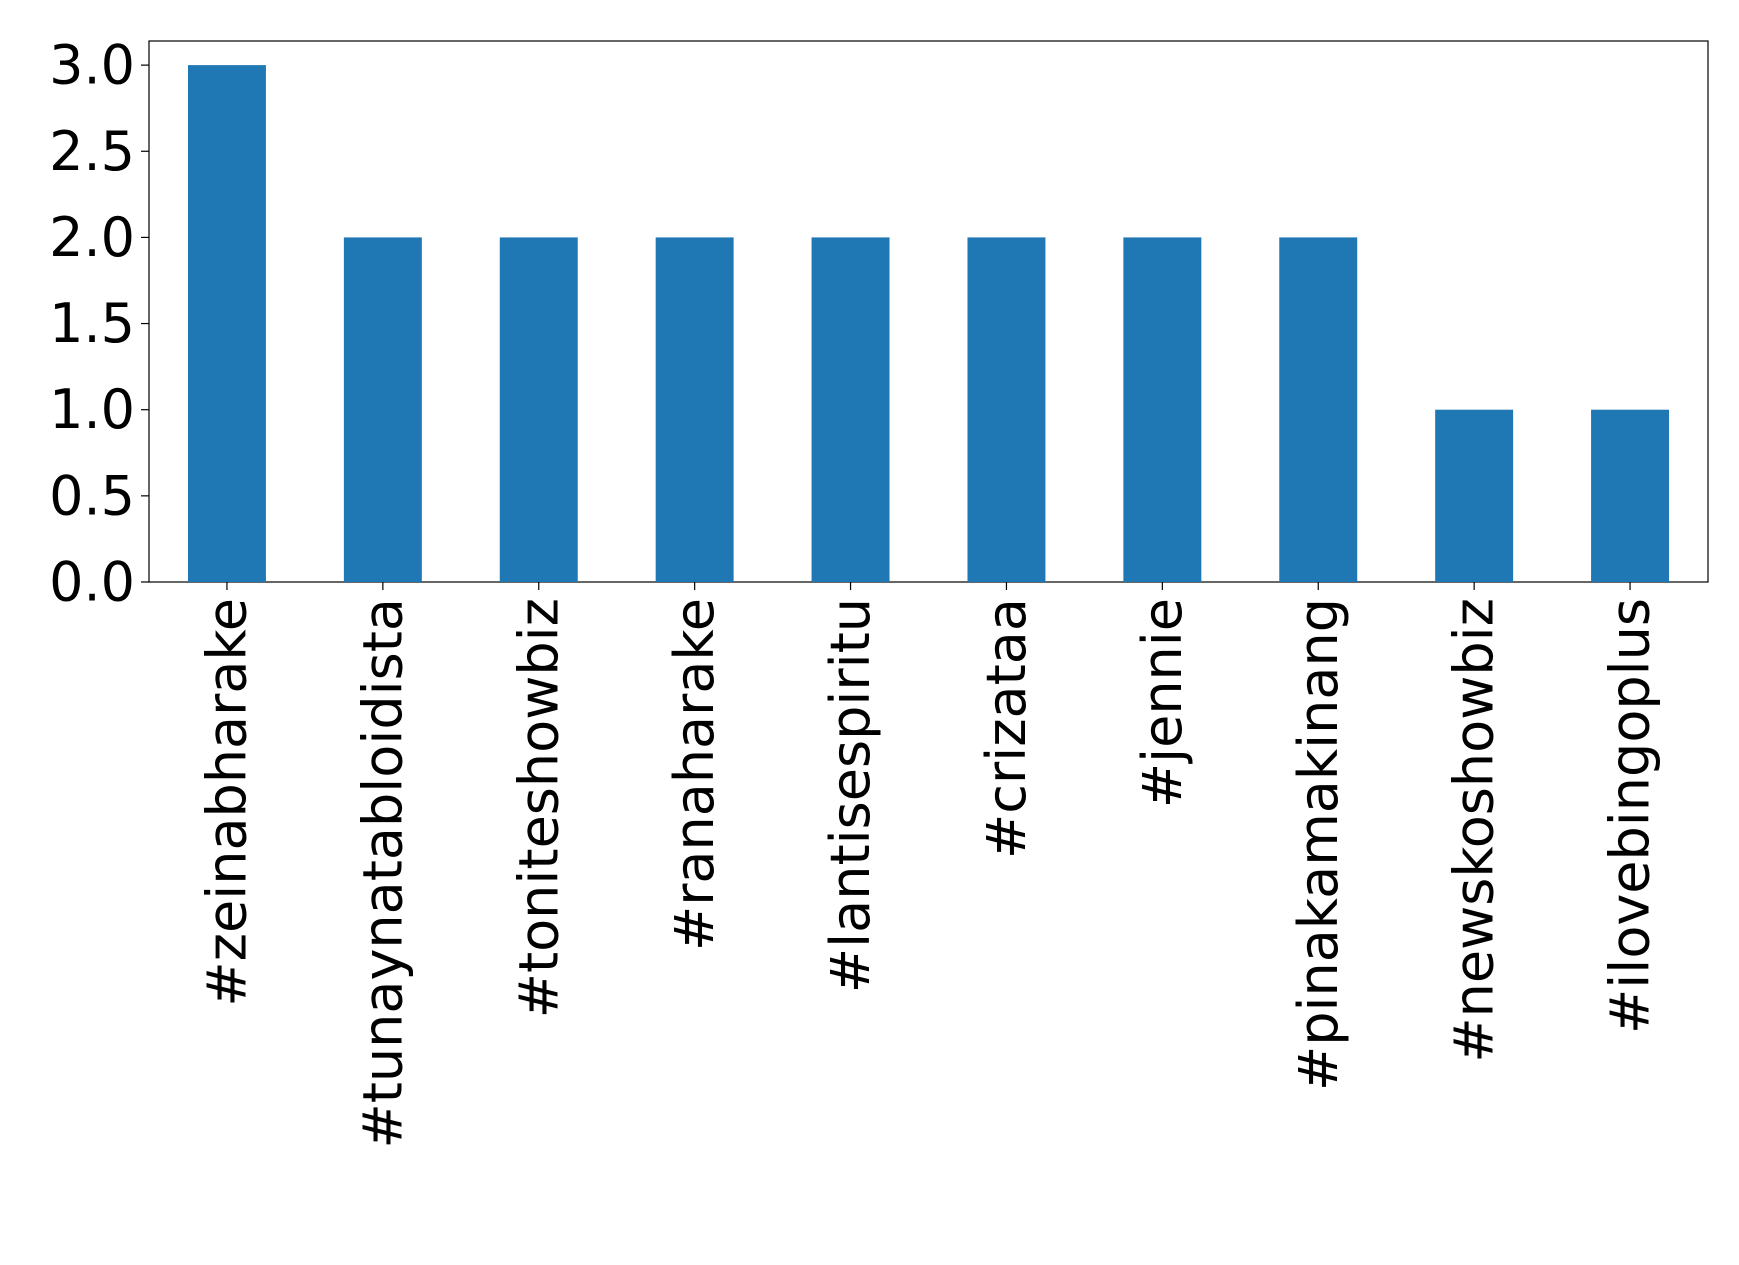 The height and width of the screenshot is (1265, 1739). I want to click on x-tick-label: #newskoshowbiz, so click(1474, 830).